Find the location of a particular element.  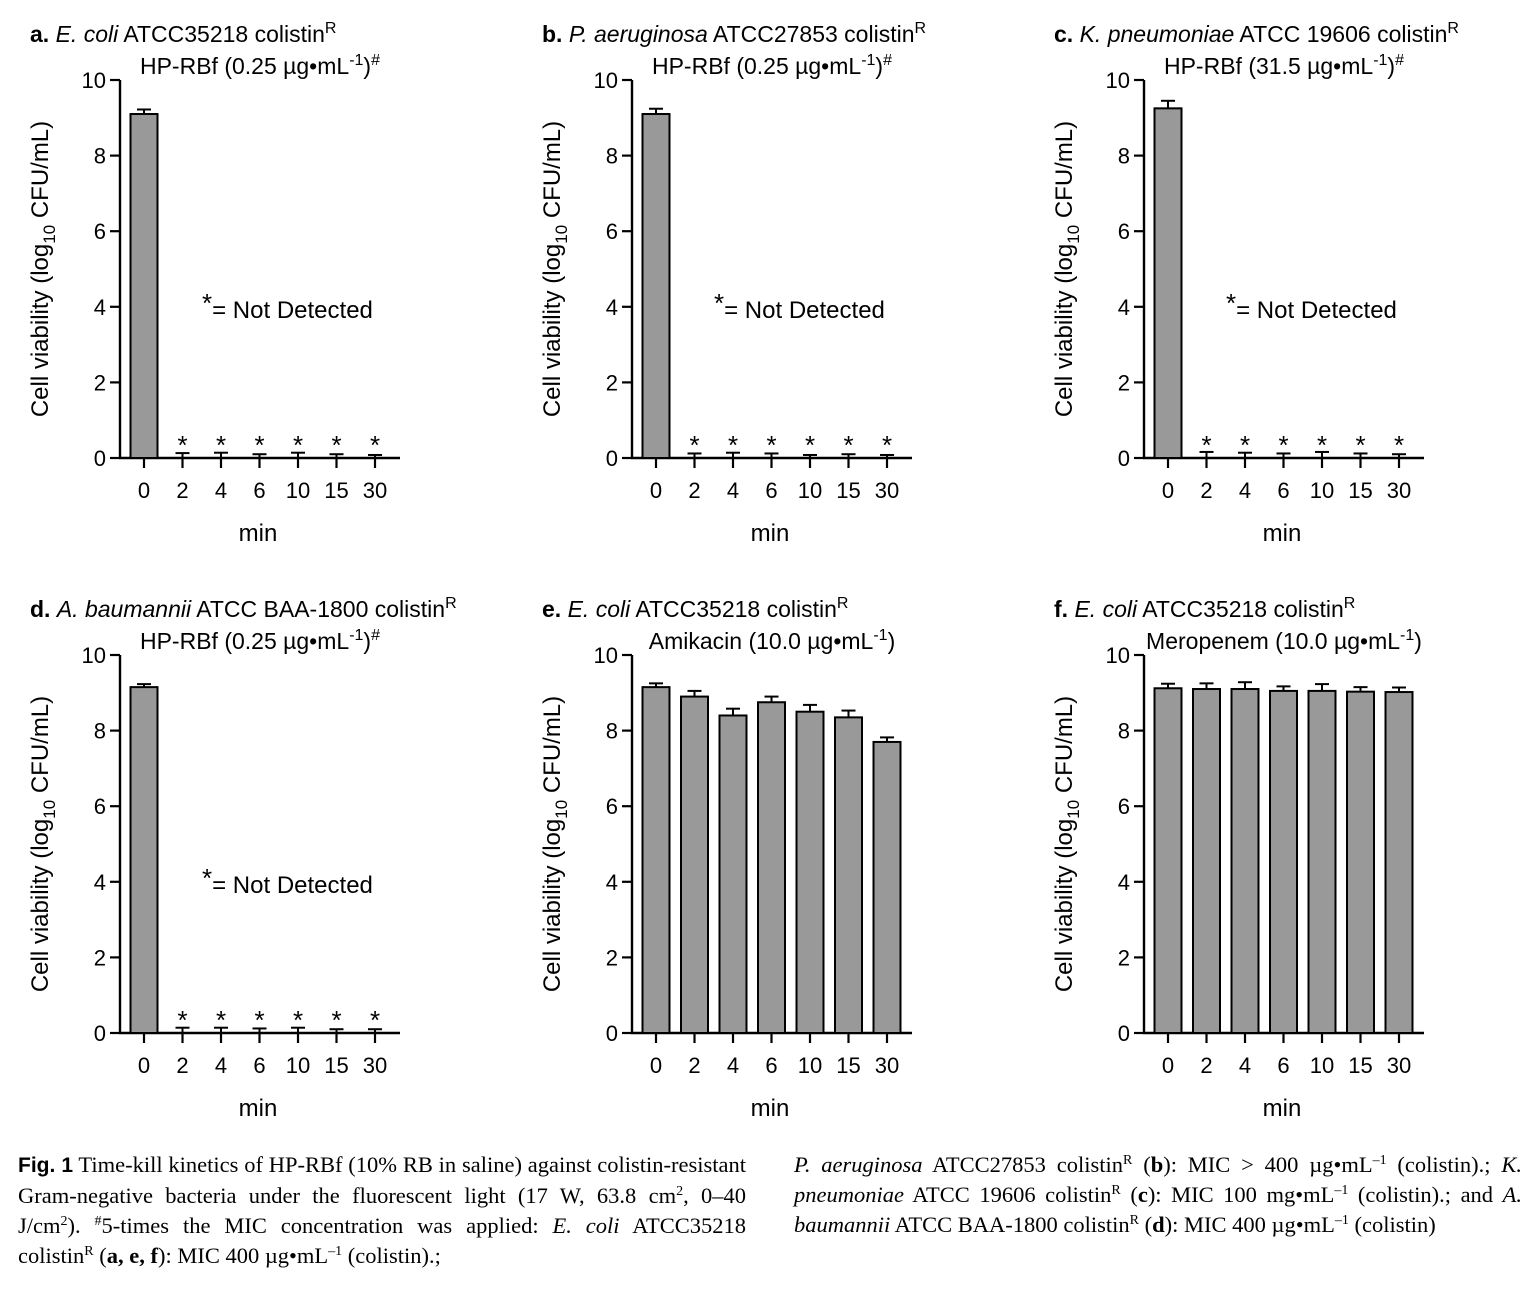

caption-sup: 2 is located at coordinates (680, 1191).